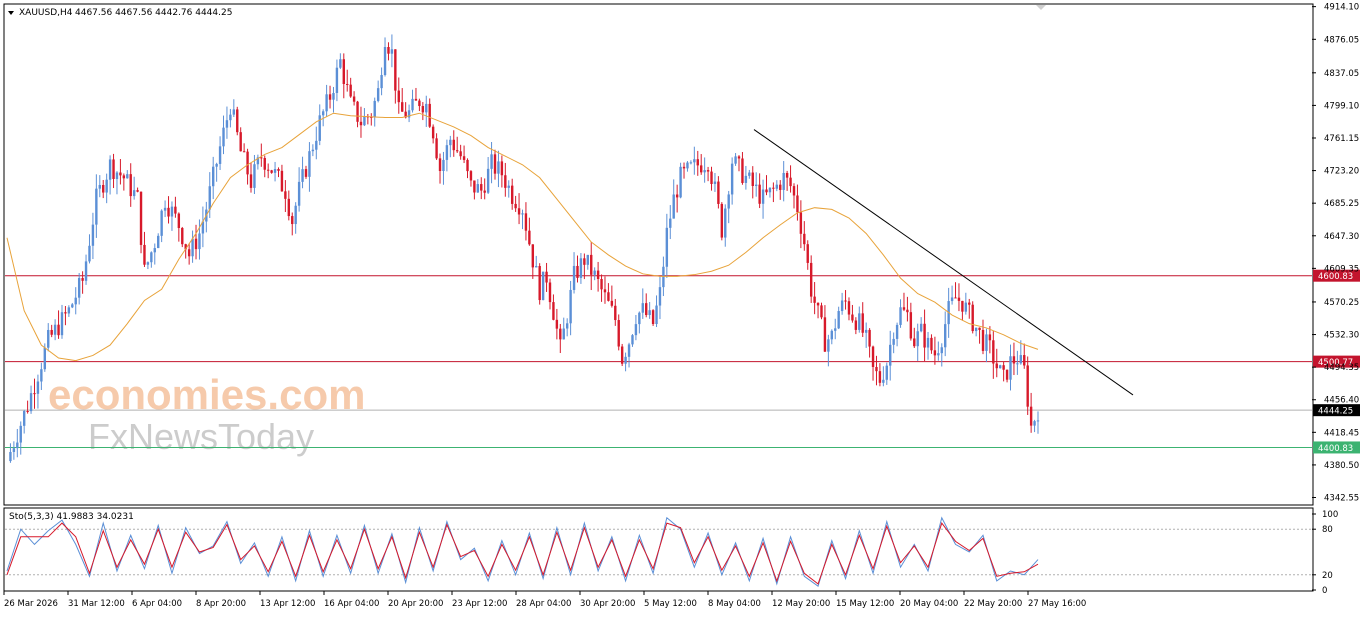  I want to click on time-tick-label: 20 May 04:00, so click(929, 604).